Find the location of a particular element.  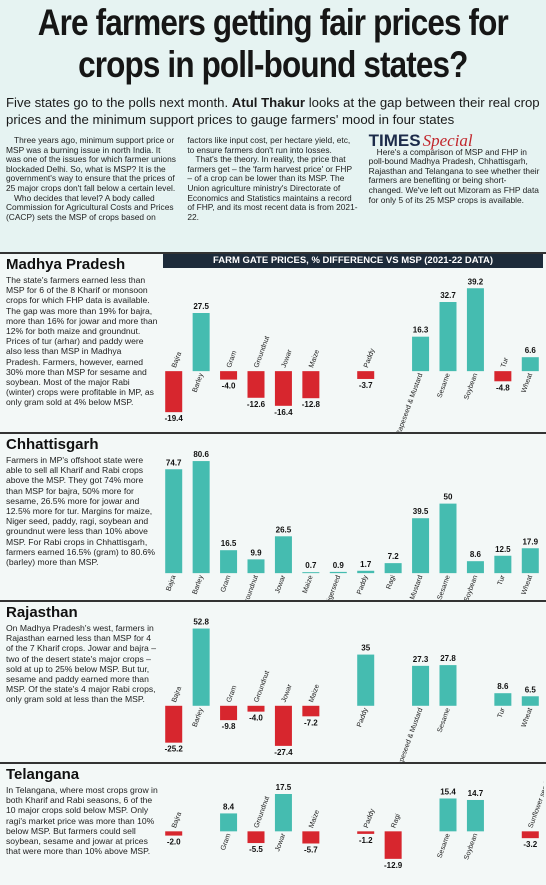

value-label: -5.5 is located at coordinates (256, 849).